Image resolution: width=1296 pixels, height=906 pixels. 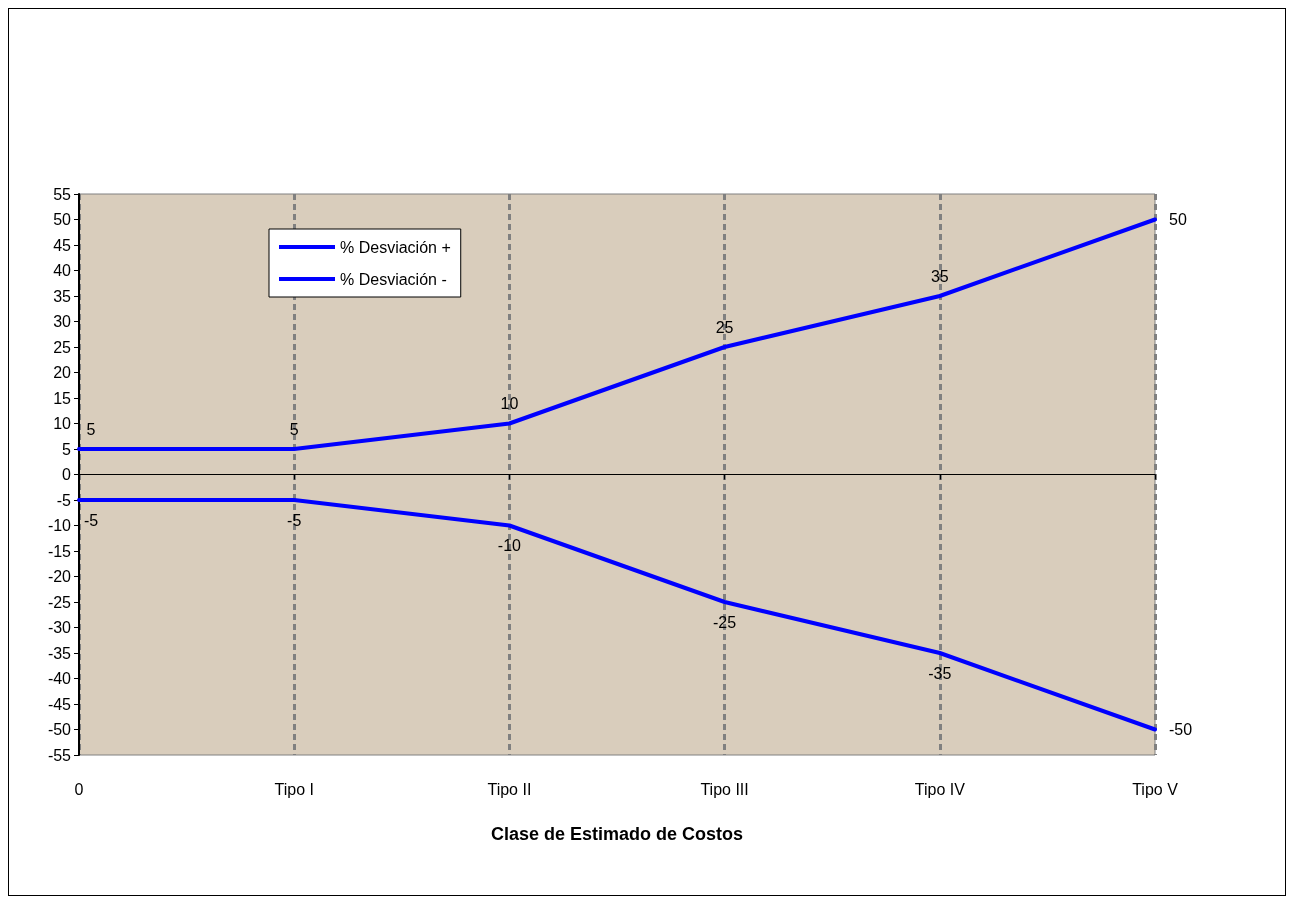 I want to click on y-tick-label: 35, so click(x=62, y=296).